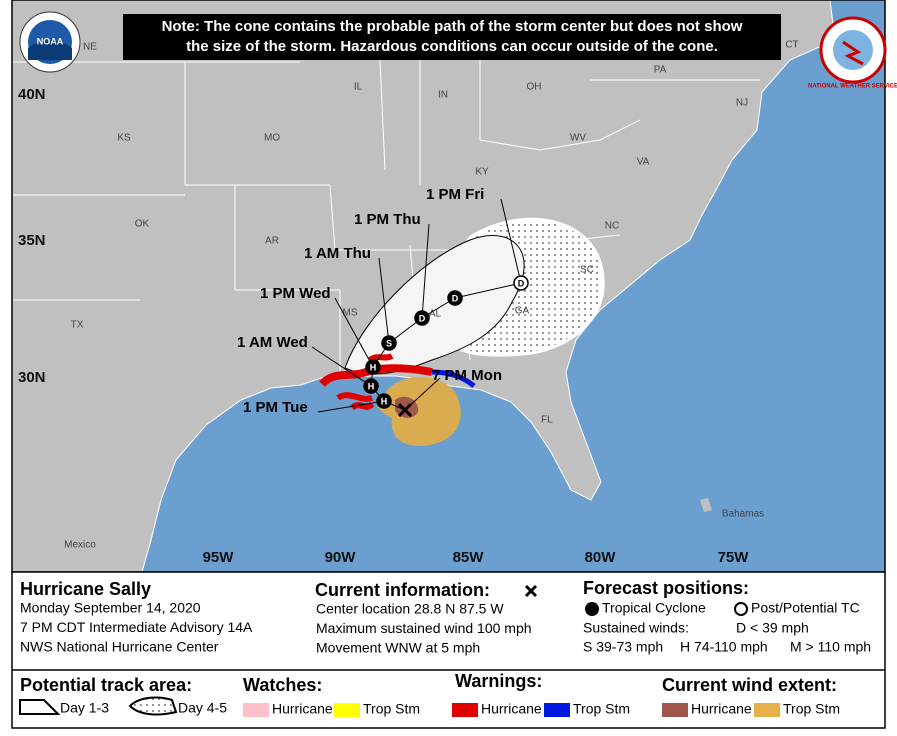 The image size is (897, 736). I want to click on latitude-label: 35N, so click(32, 240).